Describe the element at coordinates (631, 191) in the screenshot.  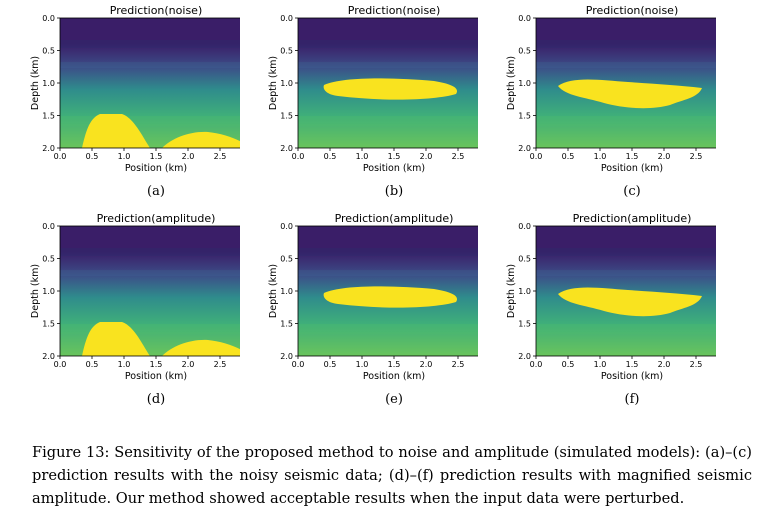
I see `subfigure-label: (c)` at that location.